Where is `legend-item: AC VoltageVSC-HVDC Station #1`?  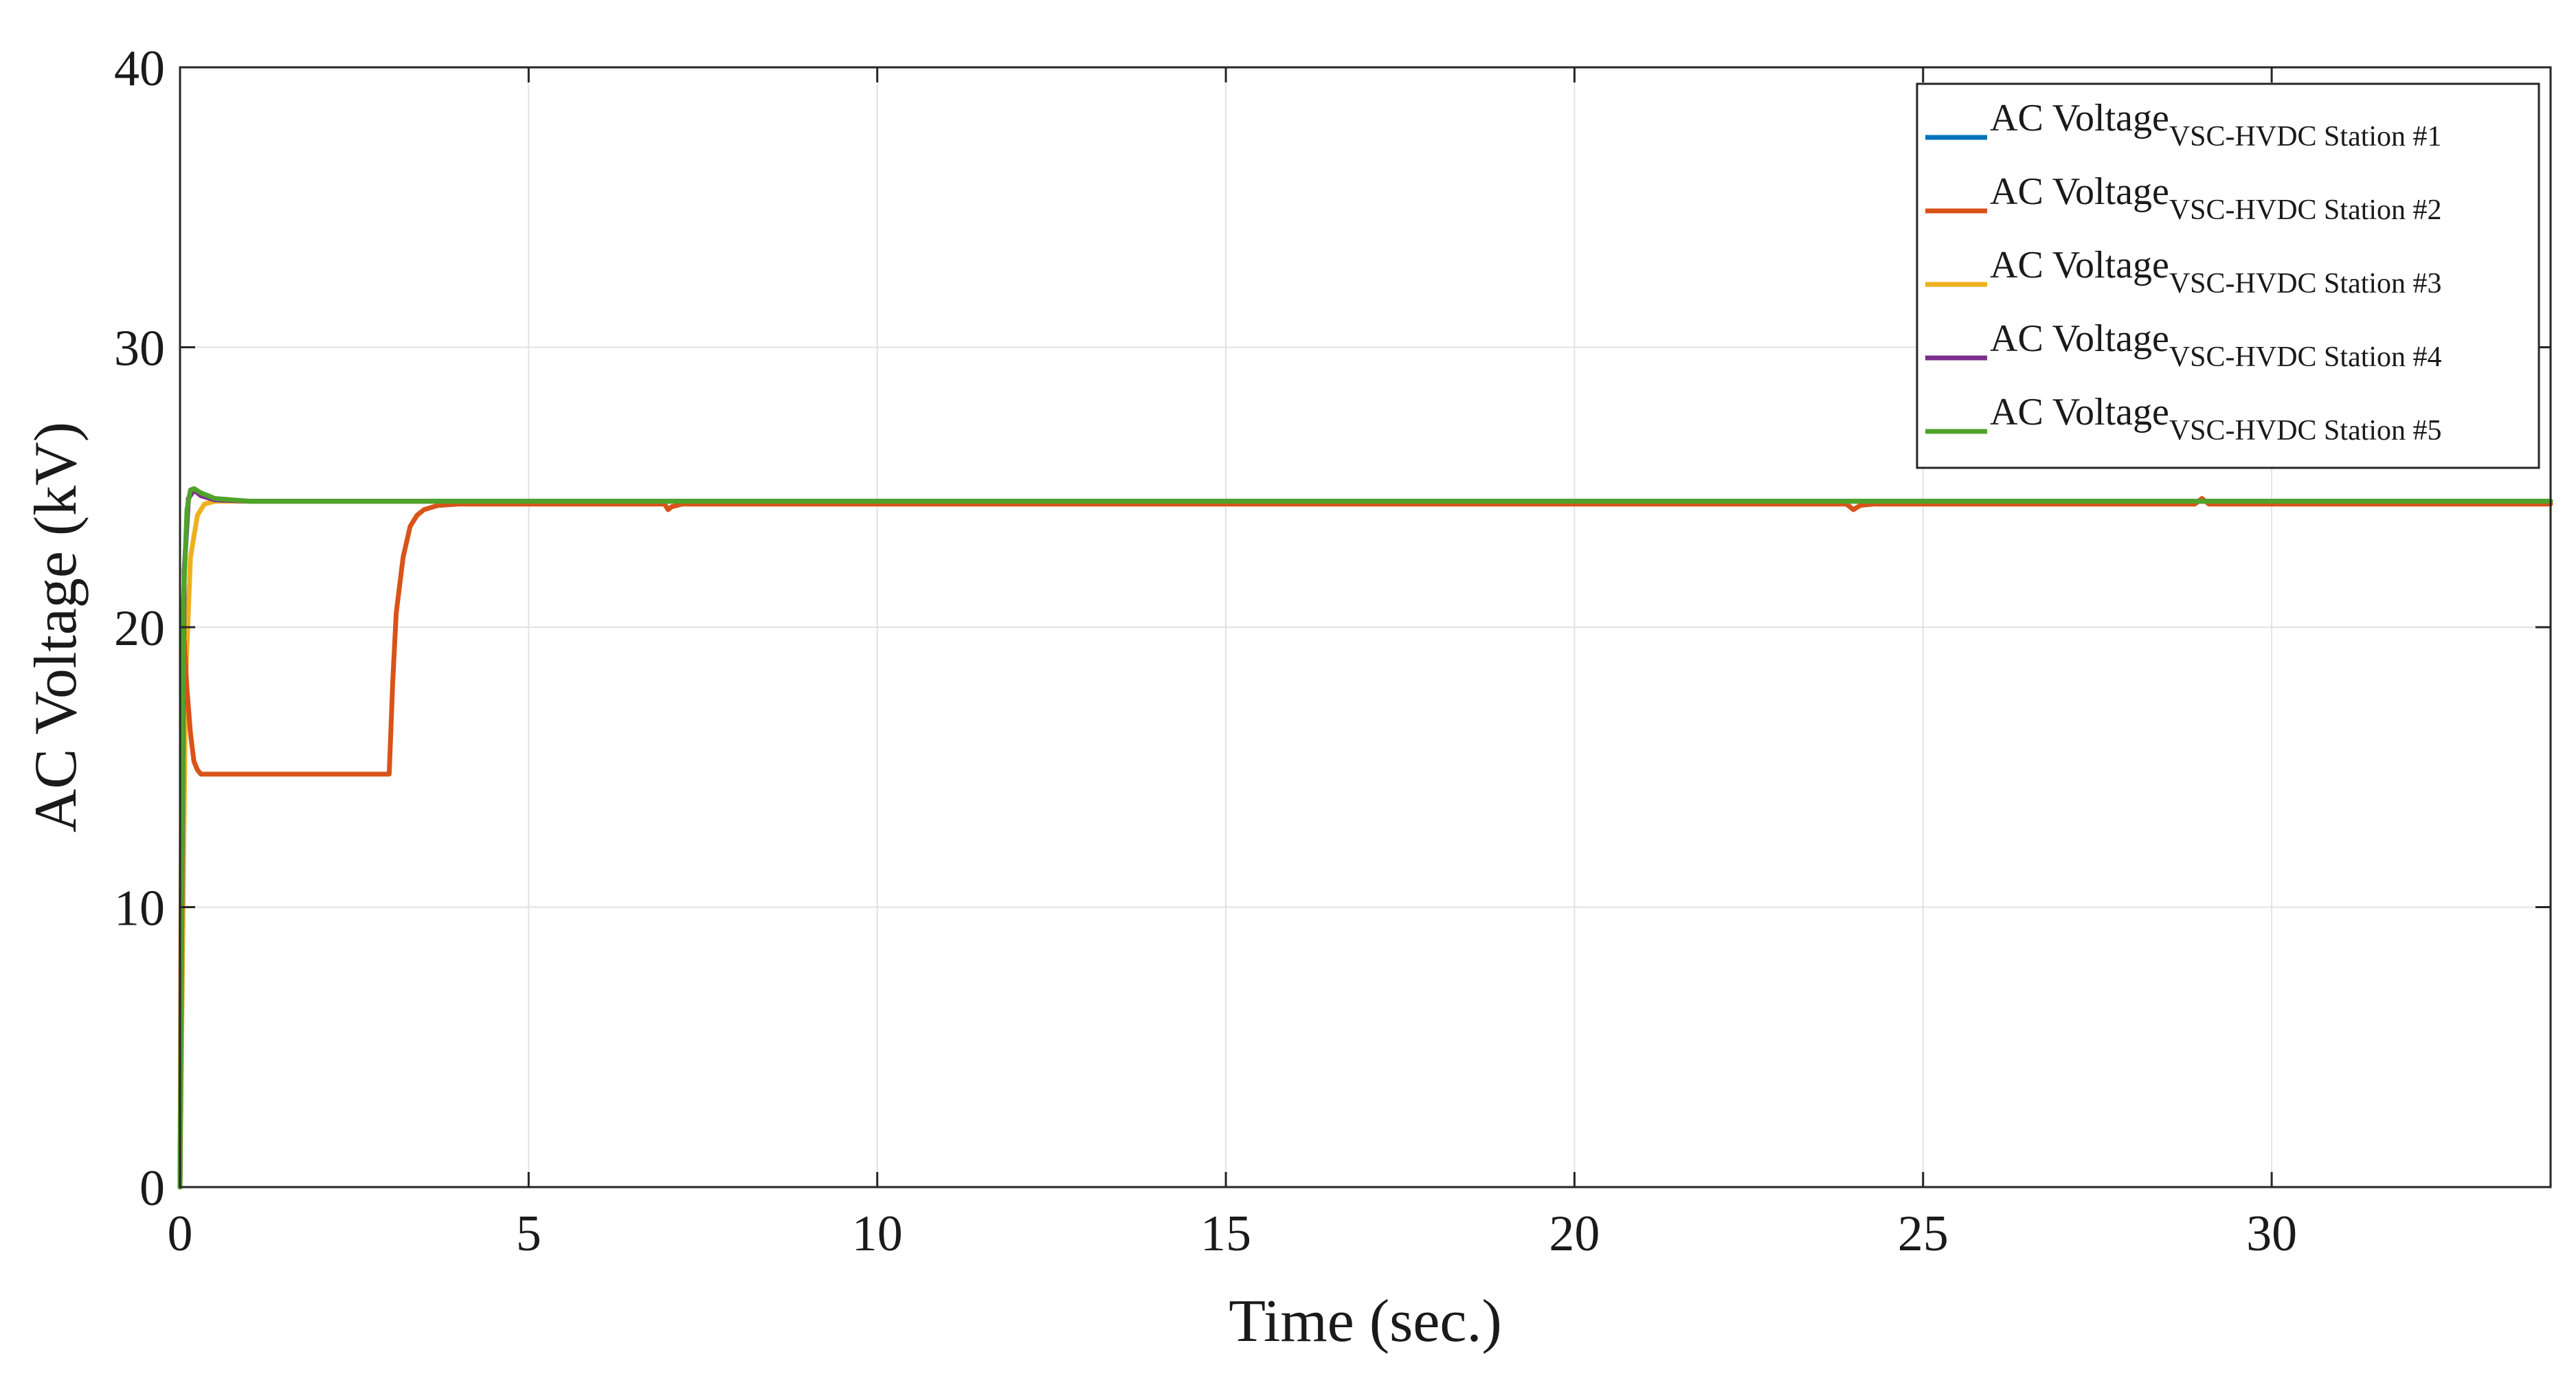 legend-item: AC VoltageVSC-HVDC Station #1 is located at coordinates (2183, 125).